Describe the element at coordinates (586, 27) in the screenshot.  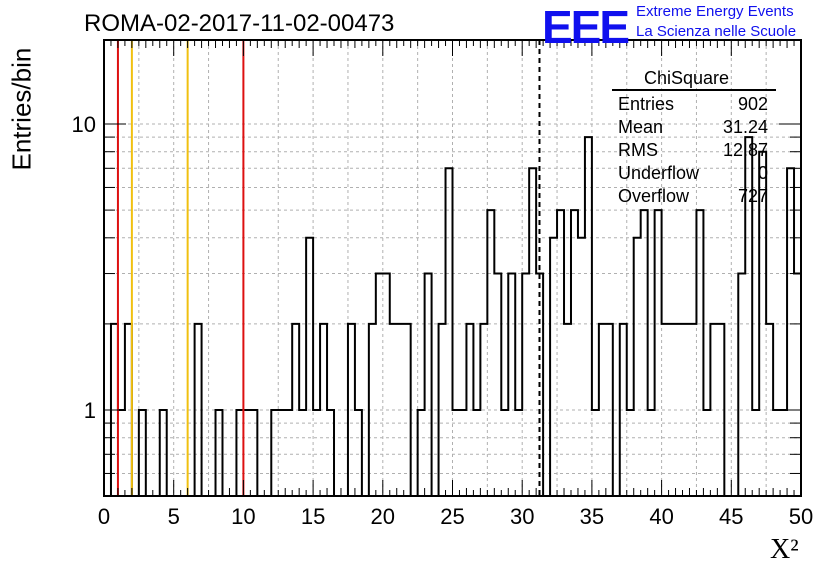
I see `eee-logo: EEE` at that location.